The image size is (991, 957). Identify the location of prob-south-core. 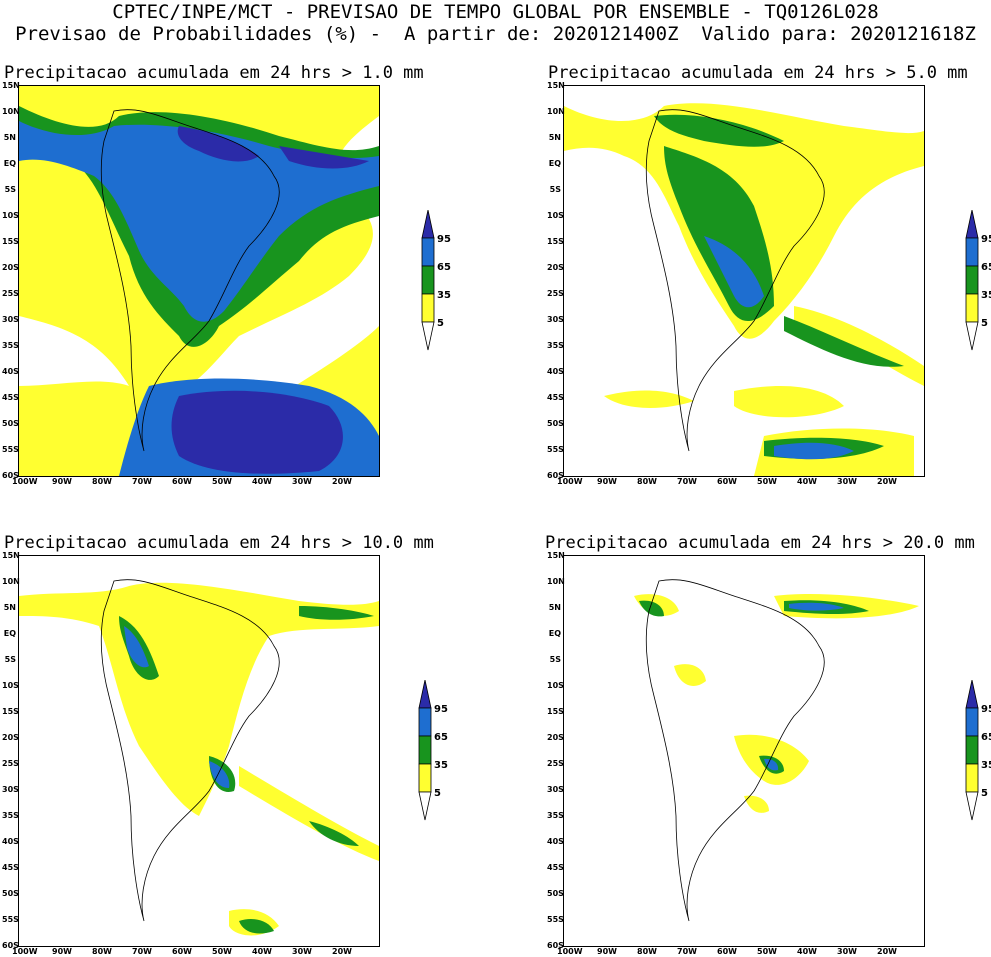
(257, 432).